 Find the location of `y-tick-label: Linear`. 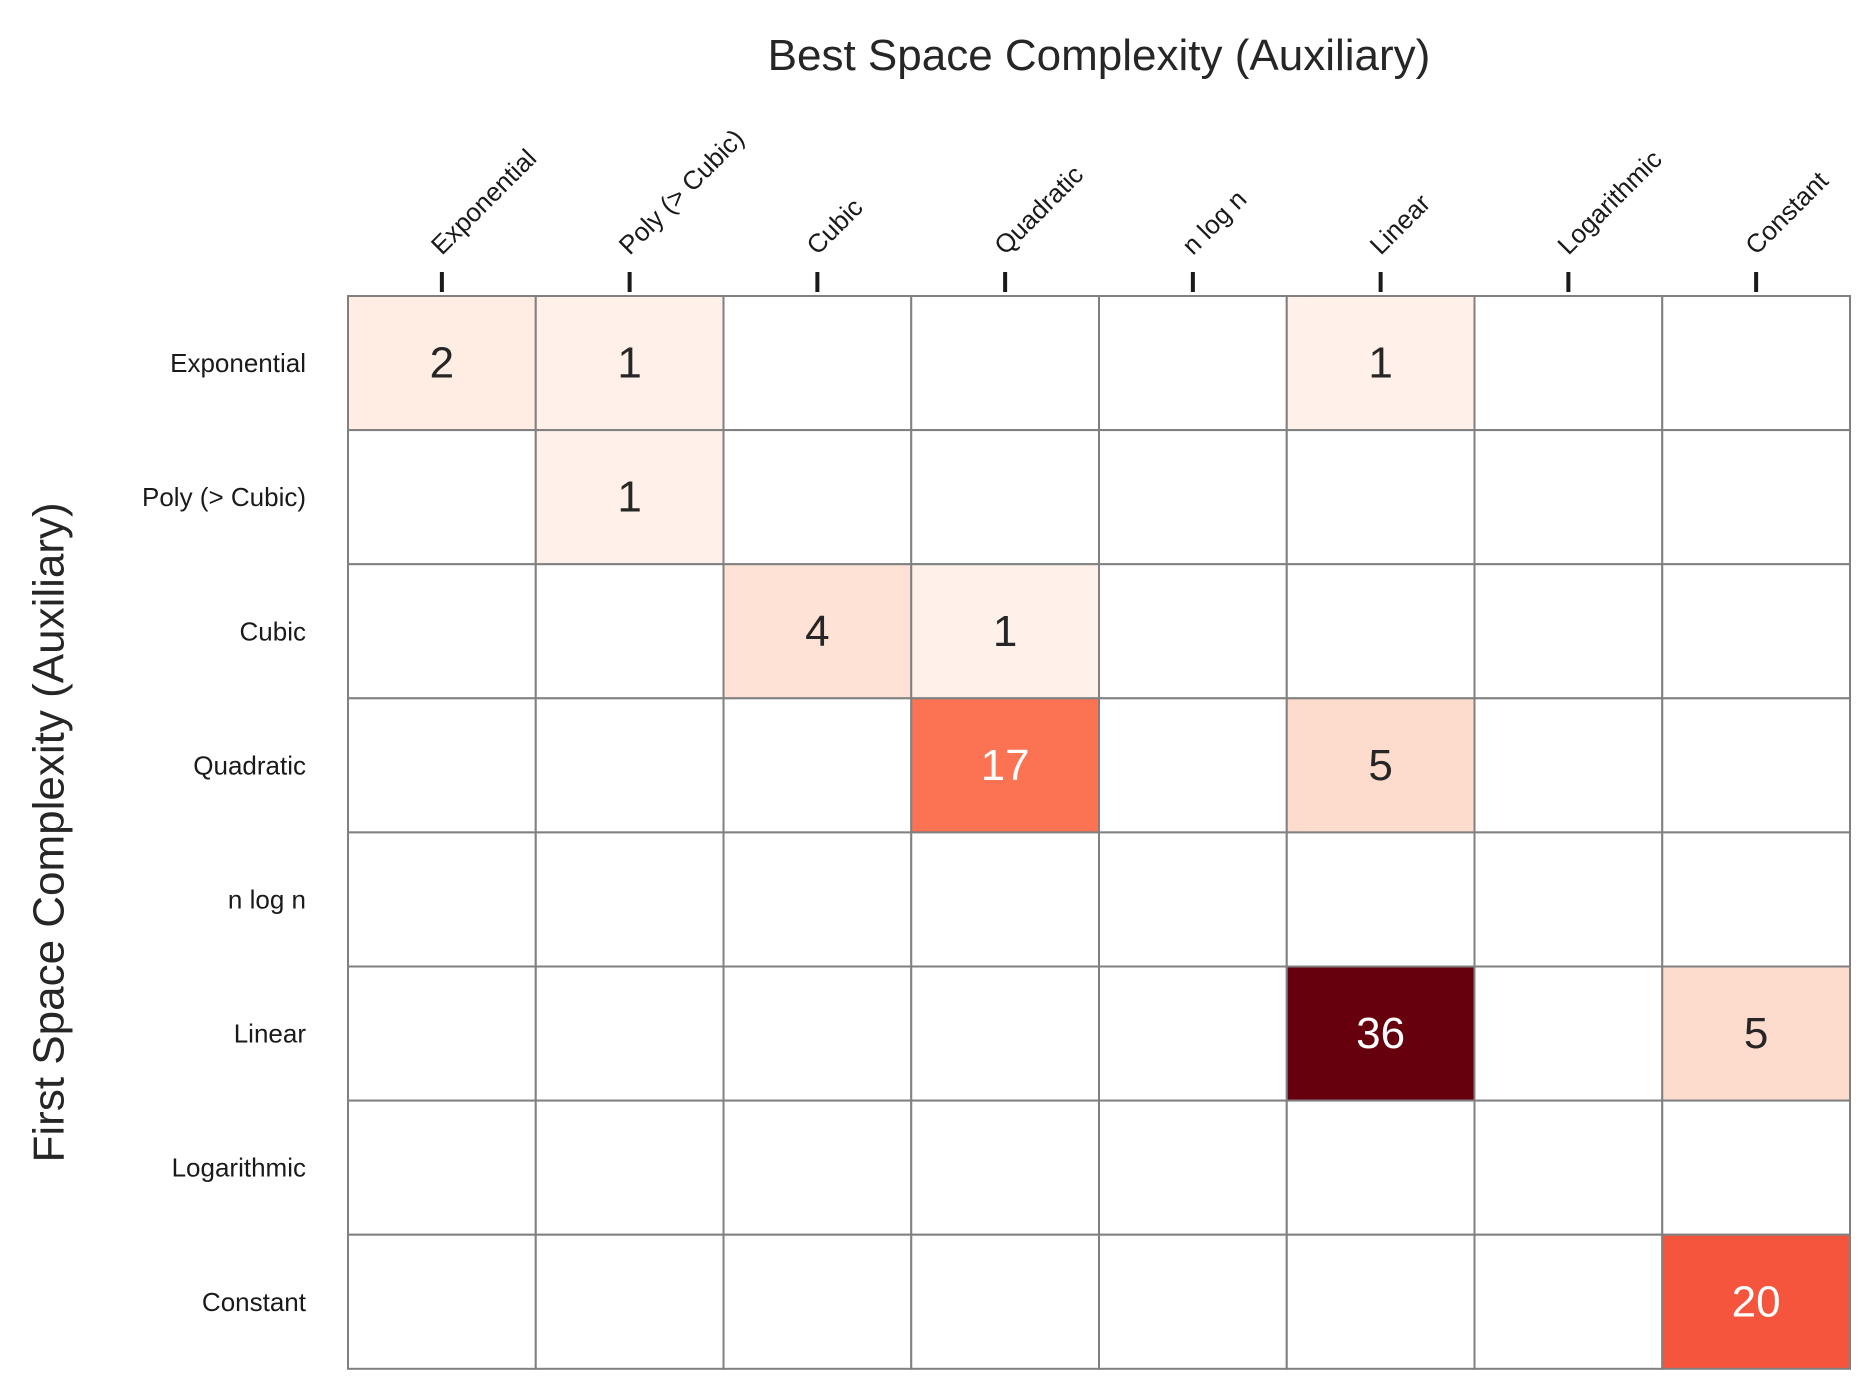

y-tick-label: Linear is located at coordinates (270, 1034).